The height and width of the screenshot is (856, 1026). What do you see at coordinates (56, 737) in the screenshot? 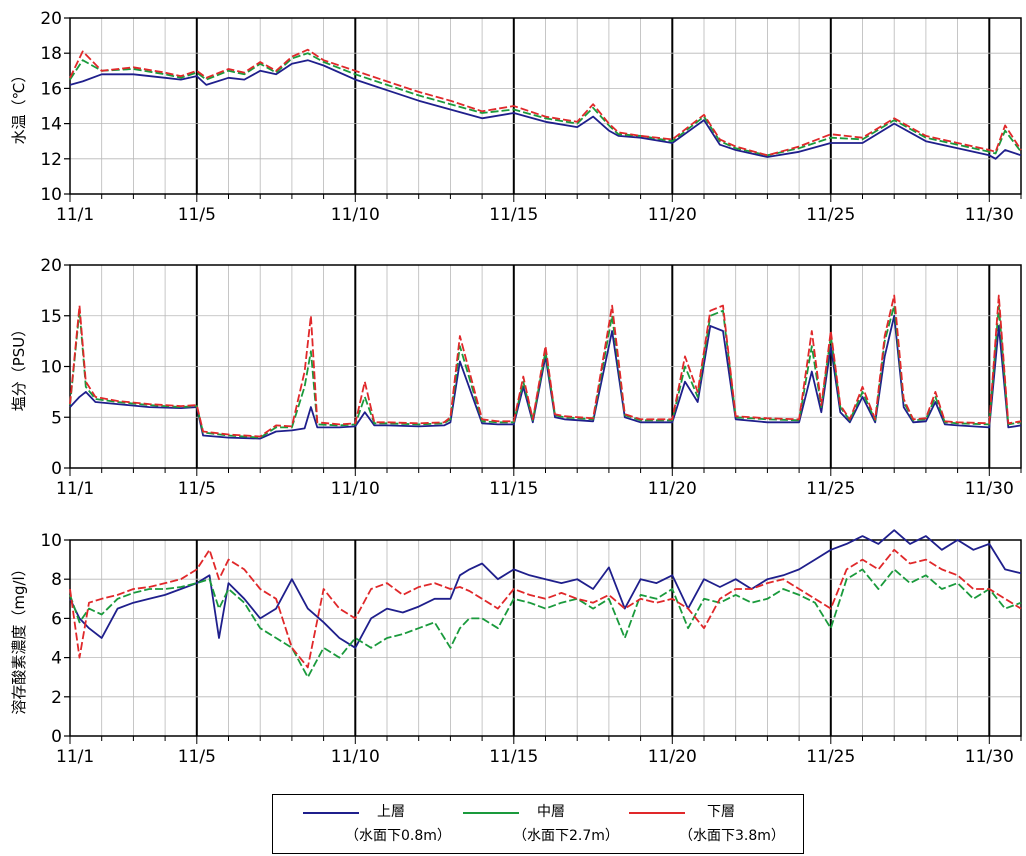
I see `panel-3-ytick-label: 0` at bounding box center [56, 737].